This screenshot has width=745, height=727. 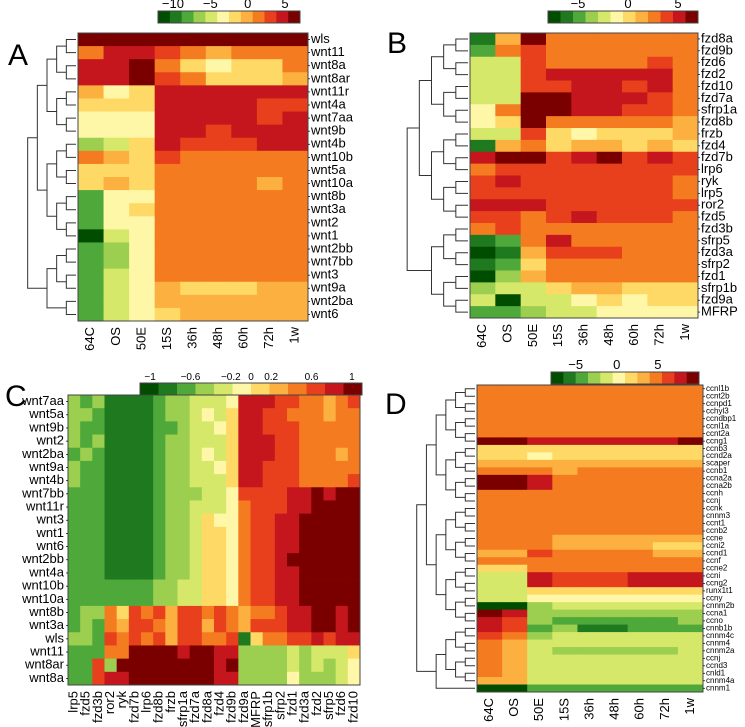 What do you see at coordinates (150, 377) in the screenshot?
I see `legend-tick-label: −1` at bounding box center [150, 377].